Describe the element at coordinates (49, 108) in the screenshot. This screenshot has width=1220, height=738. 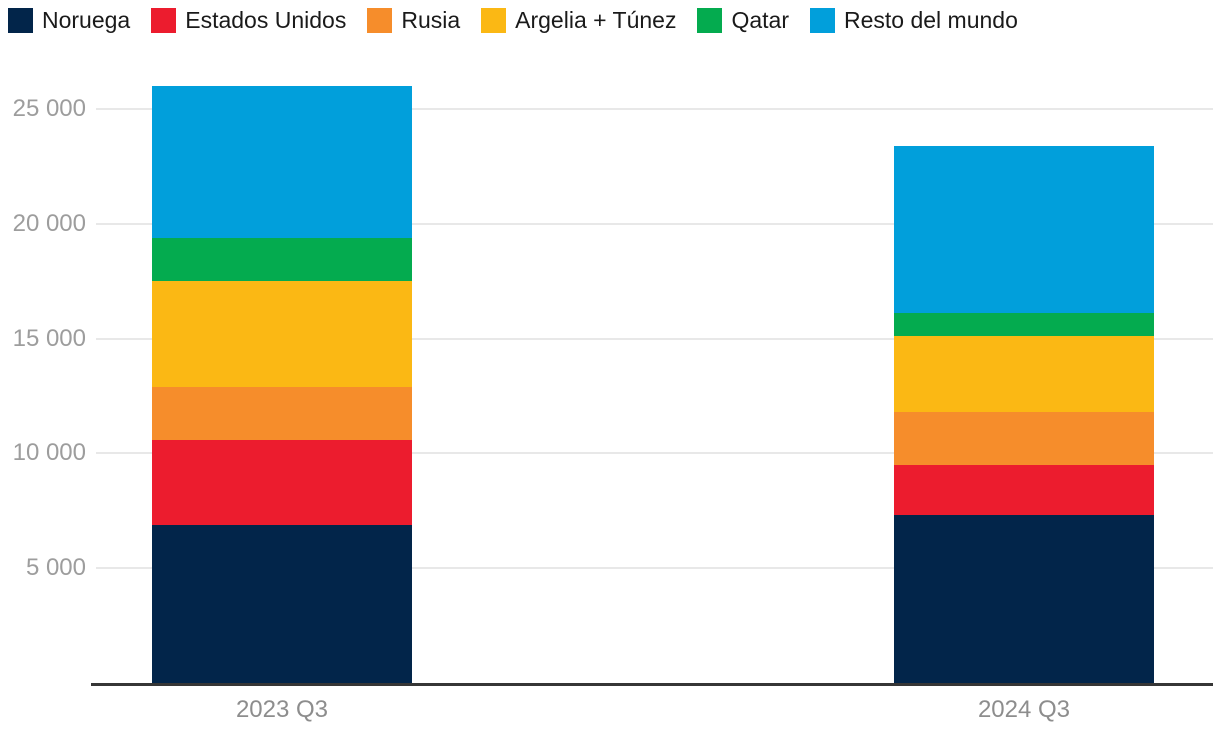
I see `y-tick-label: 25 000` at that location.